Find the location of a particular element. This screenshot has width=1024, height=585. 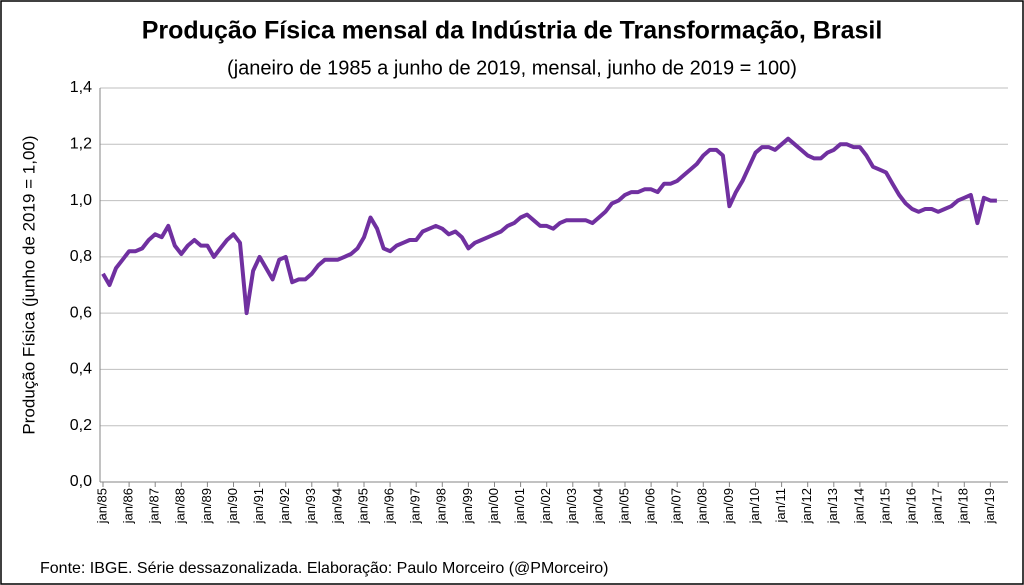

x-tick-label: jan/18 is located at coordinates (963, 506).